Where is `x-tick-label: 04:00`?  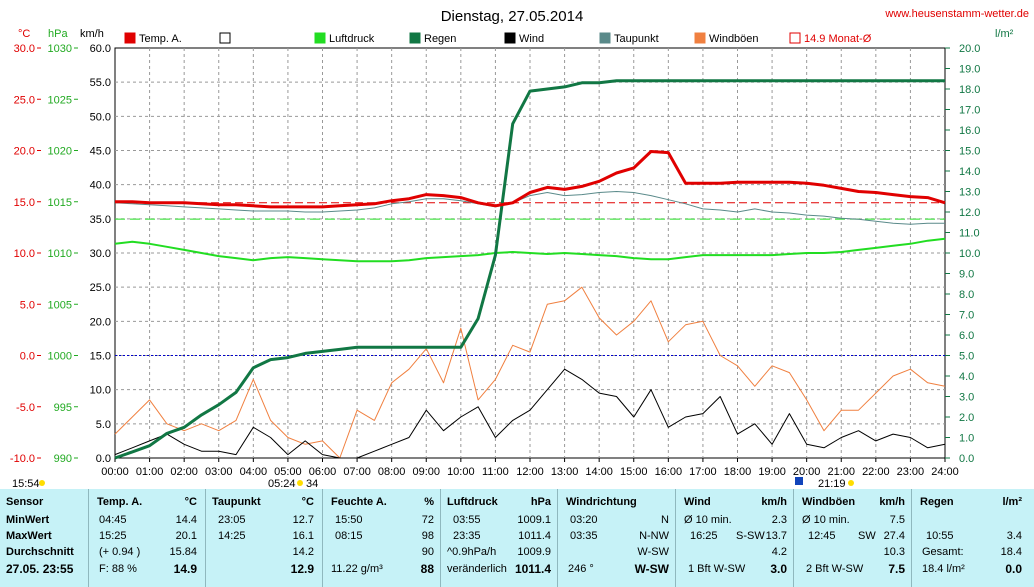
x-tick-label: 04:00 is located at coordinates (254, 472).